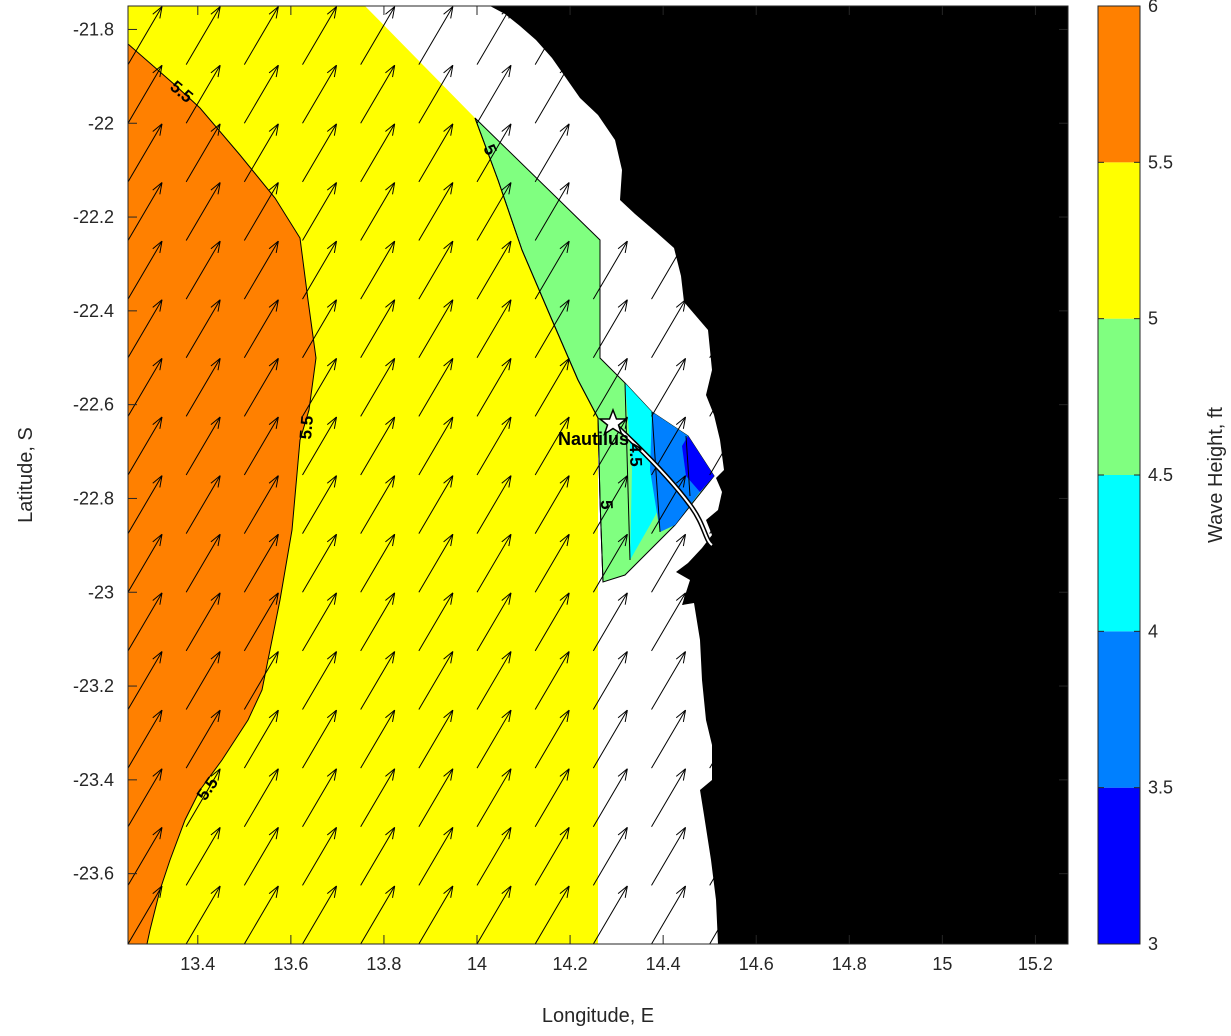  Describe the element at coordinates (93, 874) in the screenshot. I see `y-tick-label: -23.6` at that location.